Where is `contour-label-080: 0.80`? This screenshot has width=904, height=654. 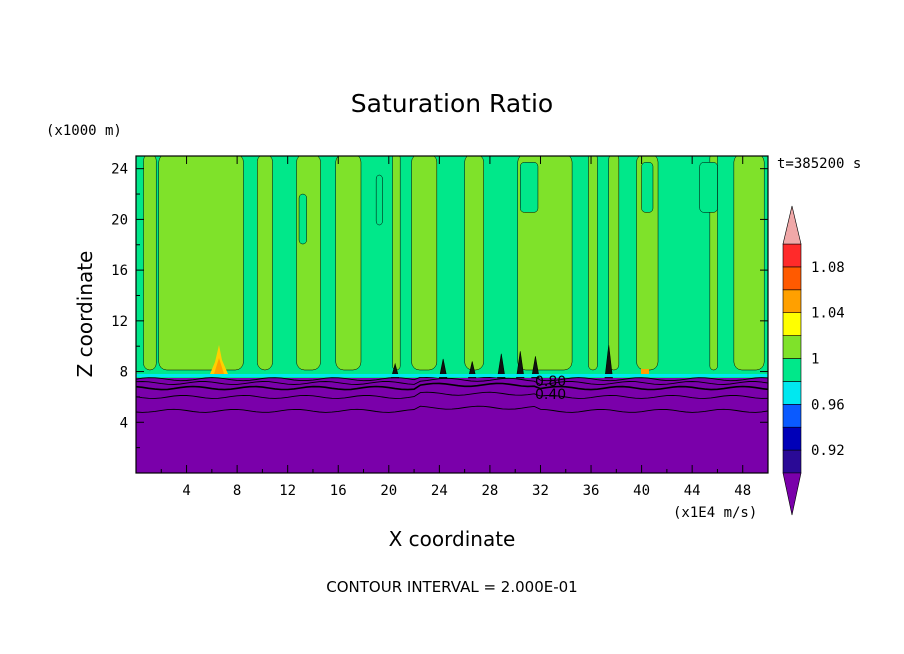 contour-label-080: 0.80 is located at coordinates (550, 382).